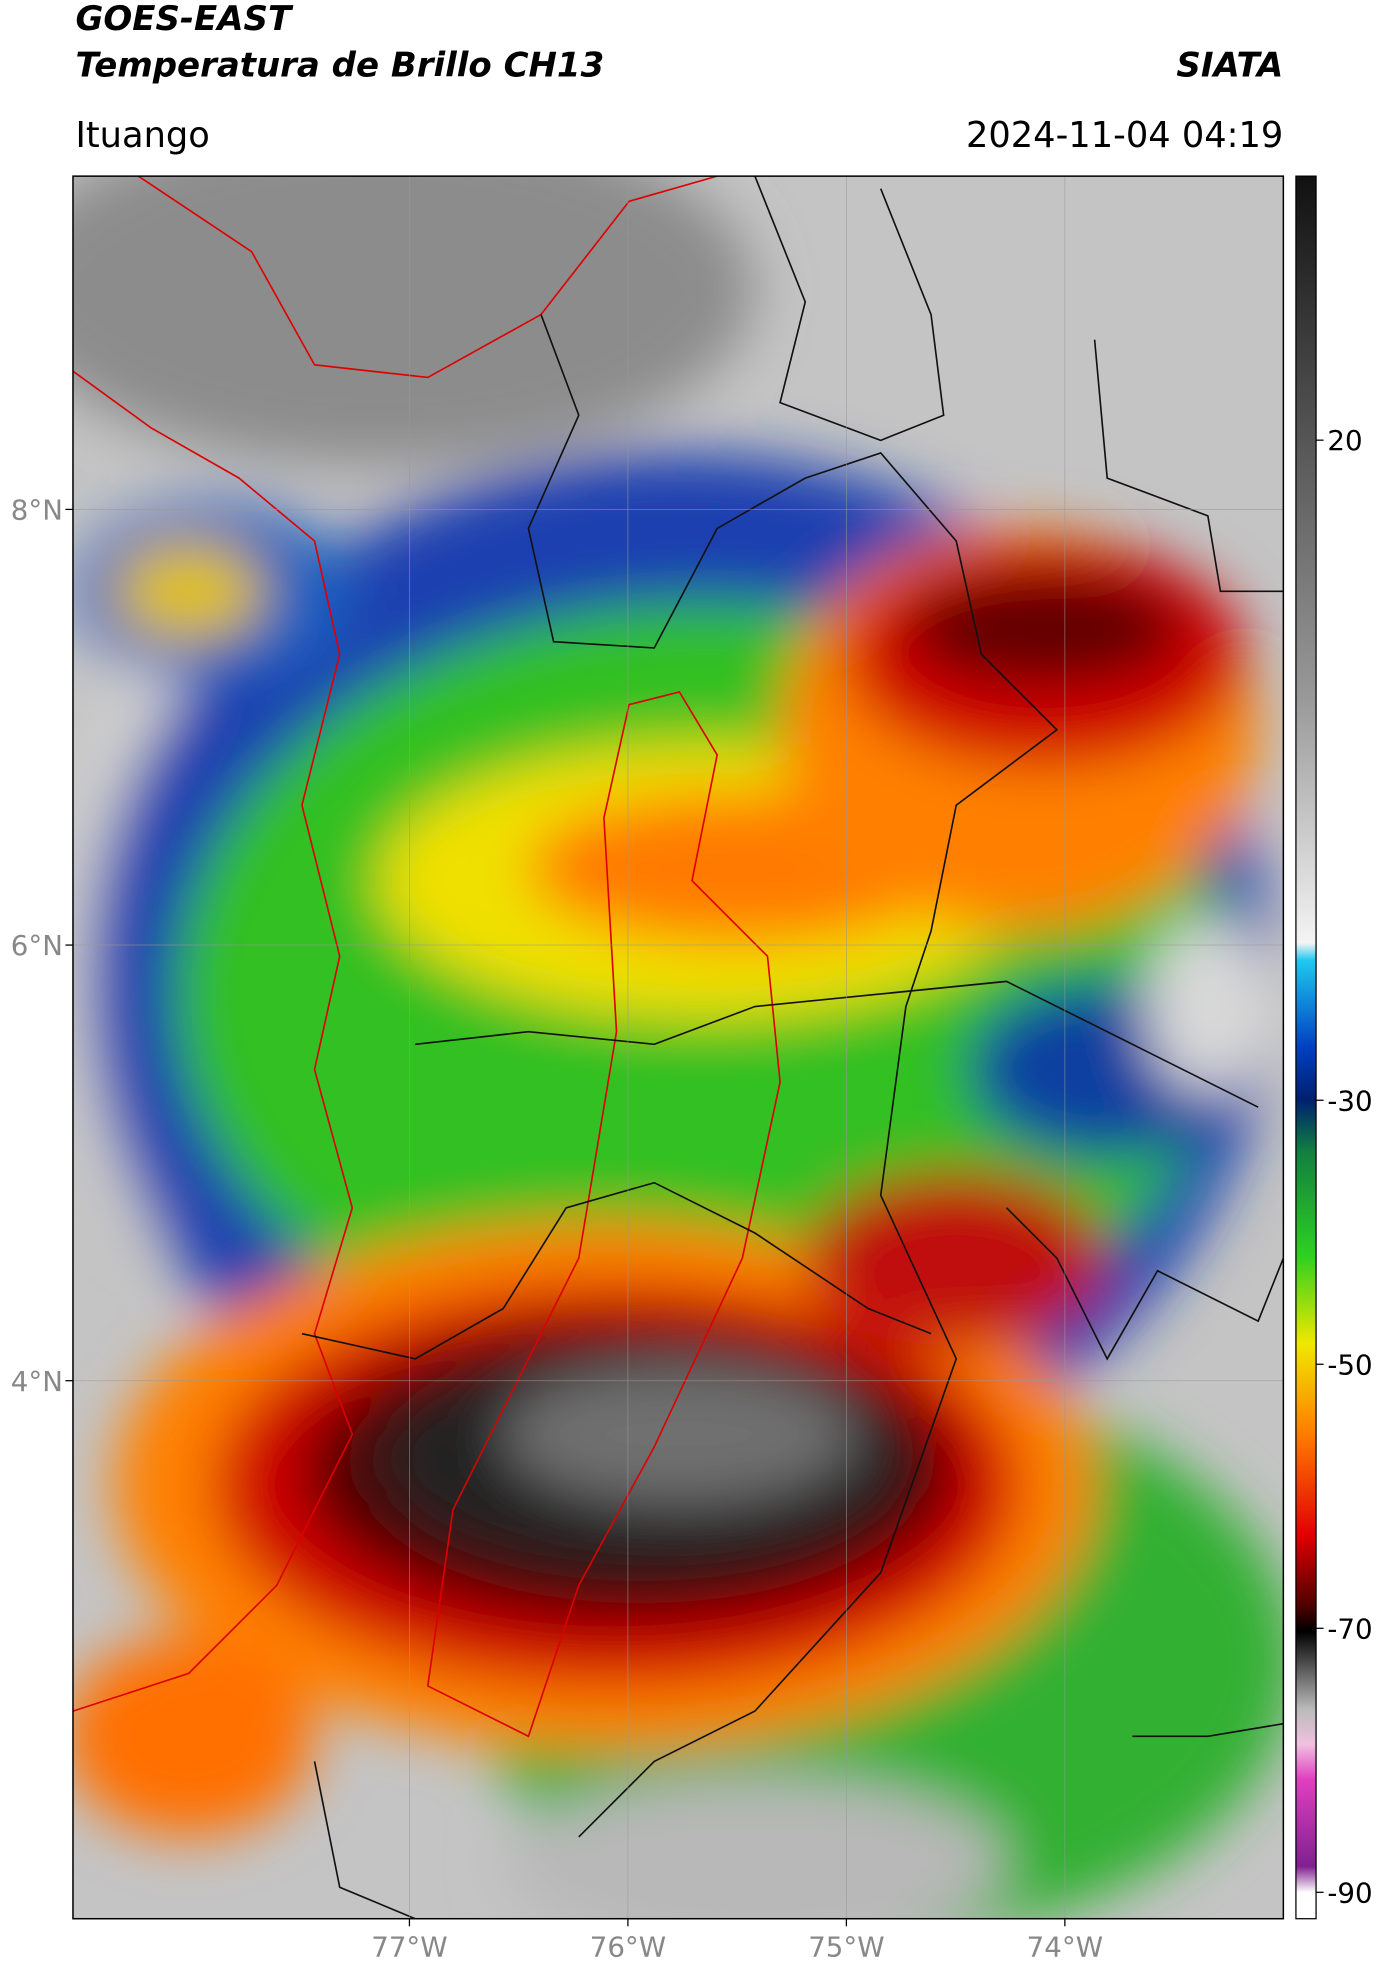 This screenshot has height=1981, width=1384. What do you see at coordinates (1124, 135) in the screenshot?
I see `datetime: 2024-11-04 04:19` at bounding box center [1124, 135].